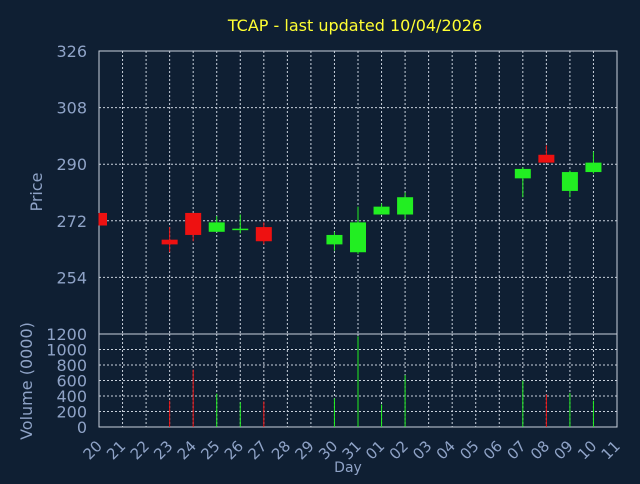  What do you see at coordinates (540, 450) in the screenshot?
I see `day-tick-label: 08` at bounding box center [540, 450].